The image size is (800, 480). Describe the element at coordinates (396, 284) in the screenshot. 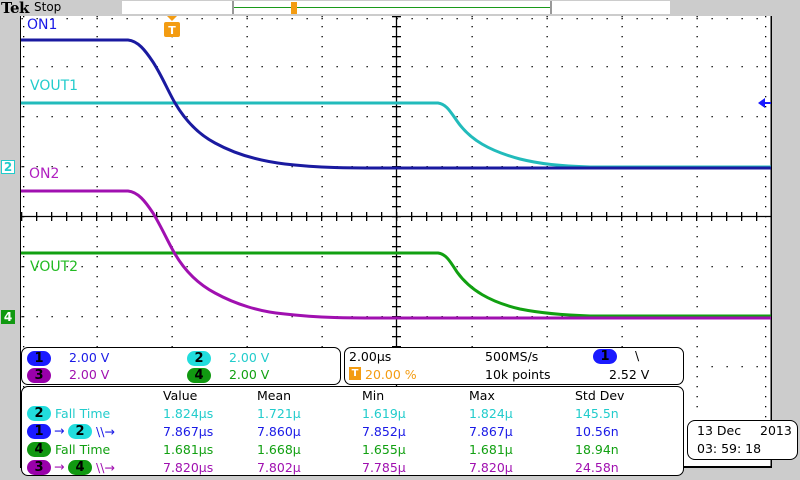

I see `waveform-ch4` at that location.